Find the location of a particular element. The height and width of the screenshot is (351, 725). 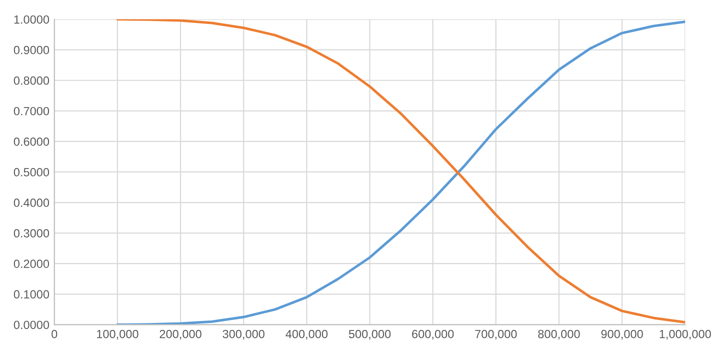

x-tick-label: 100,000 is located at coordinates (117, 335).